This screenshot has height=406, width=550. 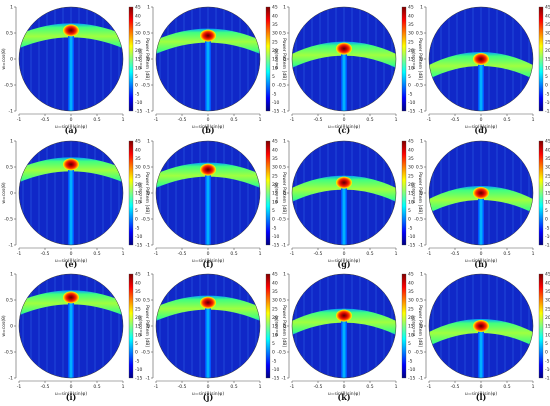 What do you see at coordinates (481, 200) in the screenshot?
I see `main-lobe-band` at bounding box center [481, 200].